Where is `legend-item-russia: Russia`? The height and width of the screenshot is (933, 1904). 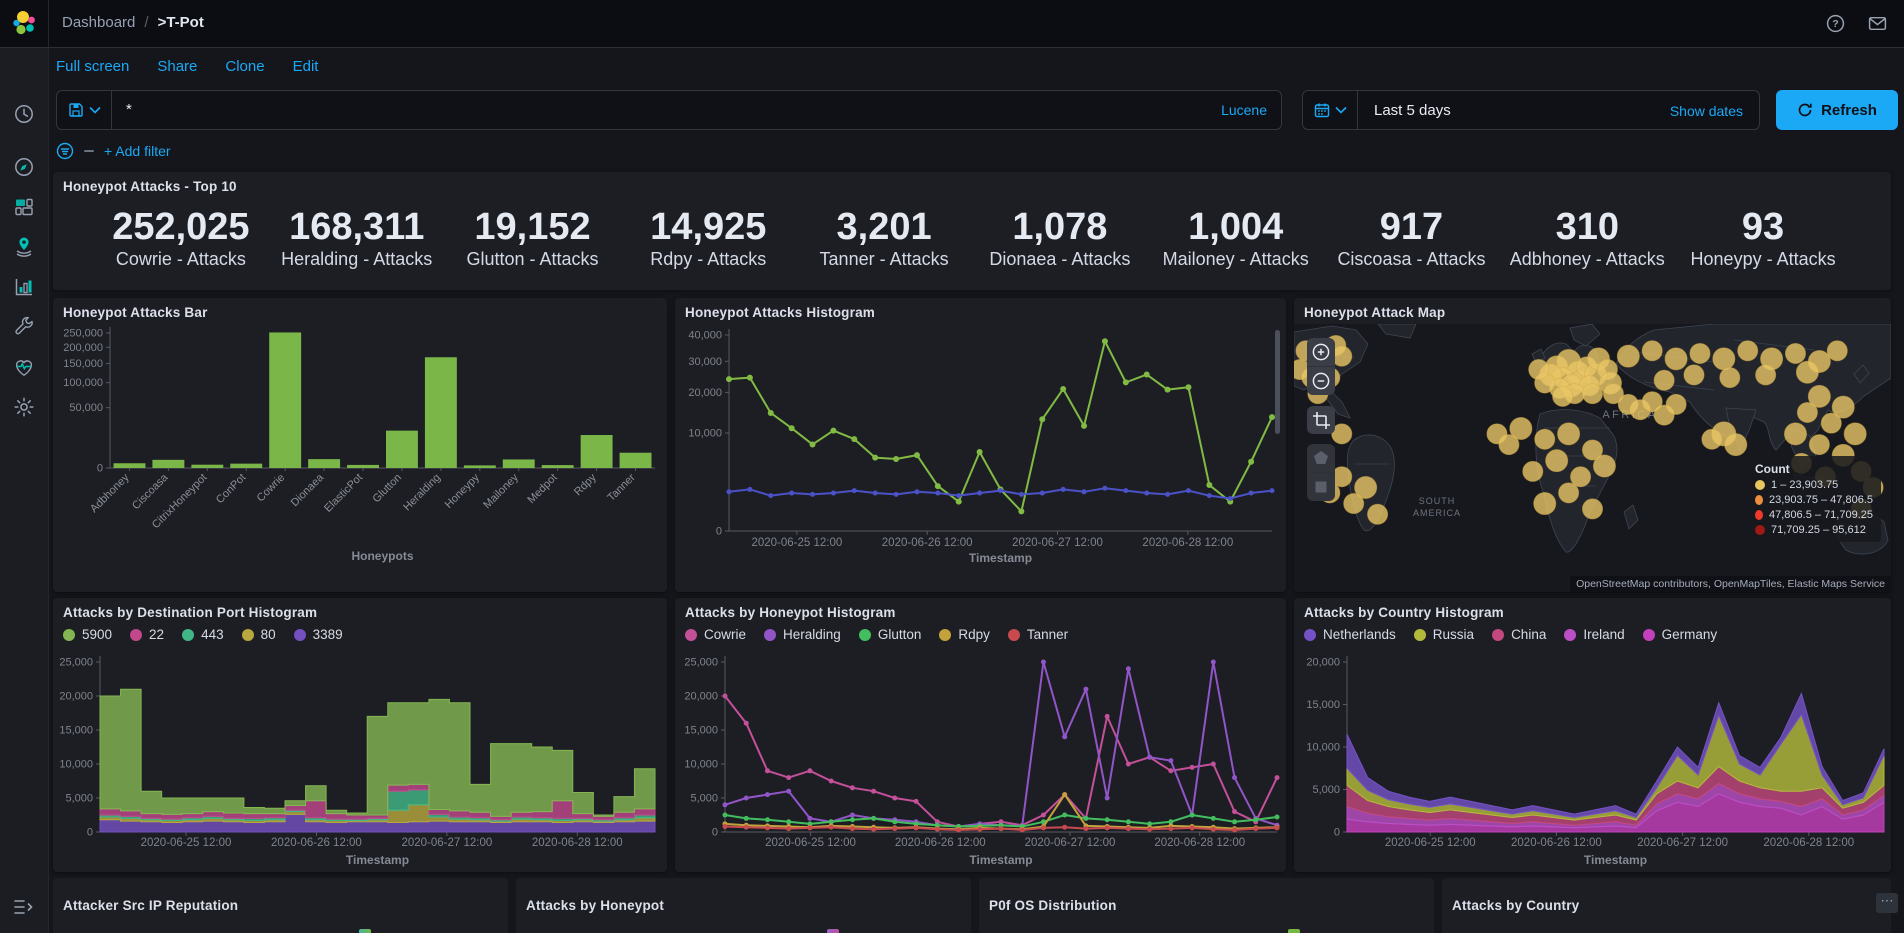
legend-item-russia: Russia is located at coordinates (1443, 634).